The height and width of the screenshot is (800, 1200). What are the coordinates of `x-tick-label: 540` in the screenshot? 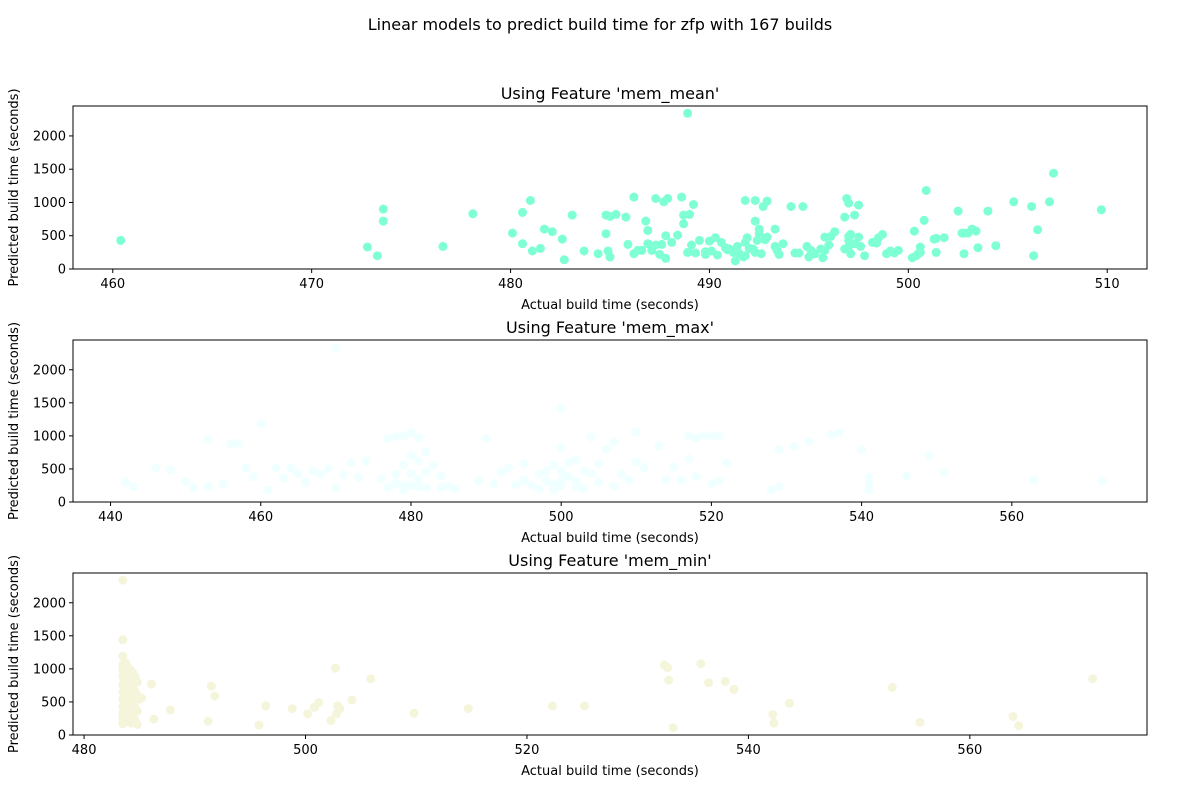 It's located at (861, 517).